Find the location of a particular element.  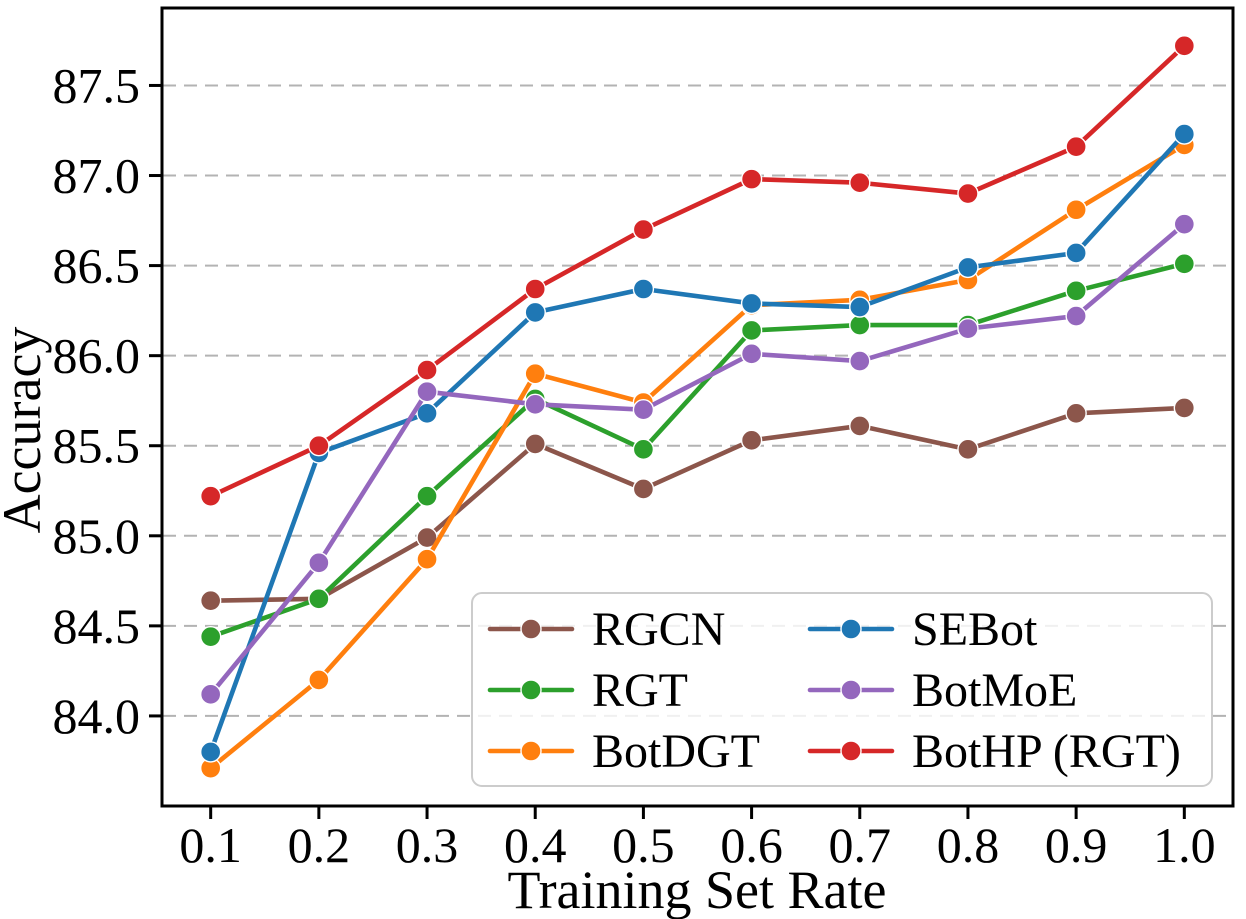

x-tick-label: 0.5 is located at coordinates (643, 845).